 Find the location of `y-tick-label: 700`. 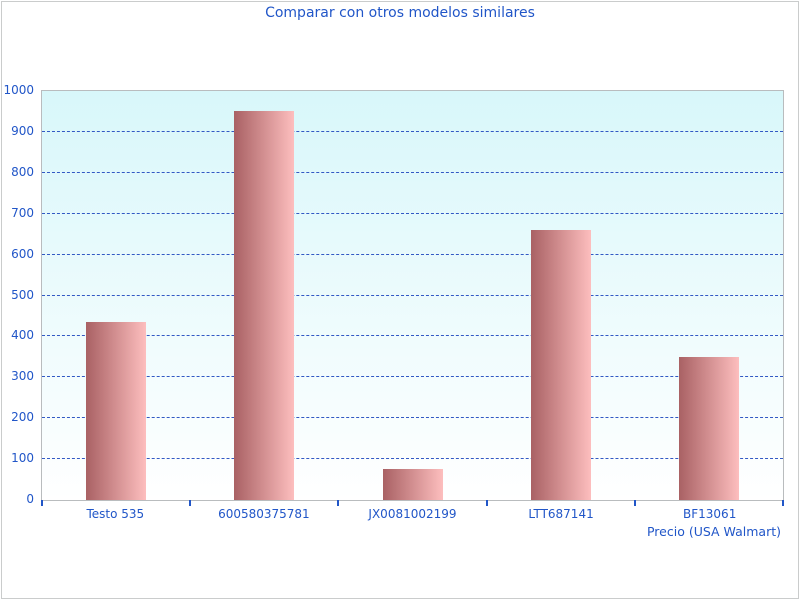

y-tick-label: 700 is located at coordinates (22, 212).